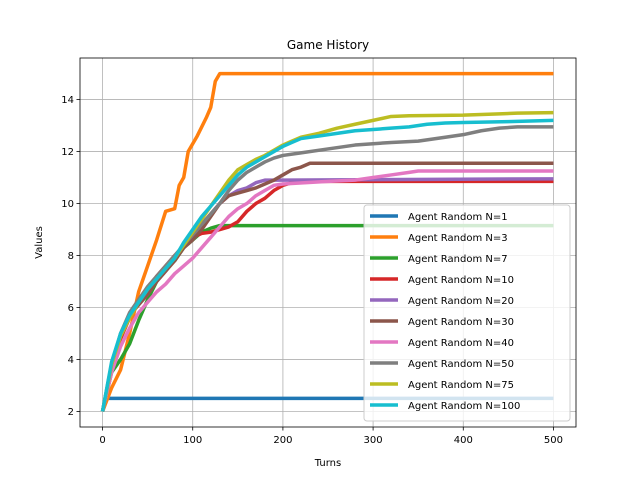  Describe the element at coordinates (327, 463) in the screenshot. I see `x-axis-label: Turns` at that location.